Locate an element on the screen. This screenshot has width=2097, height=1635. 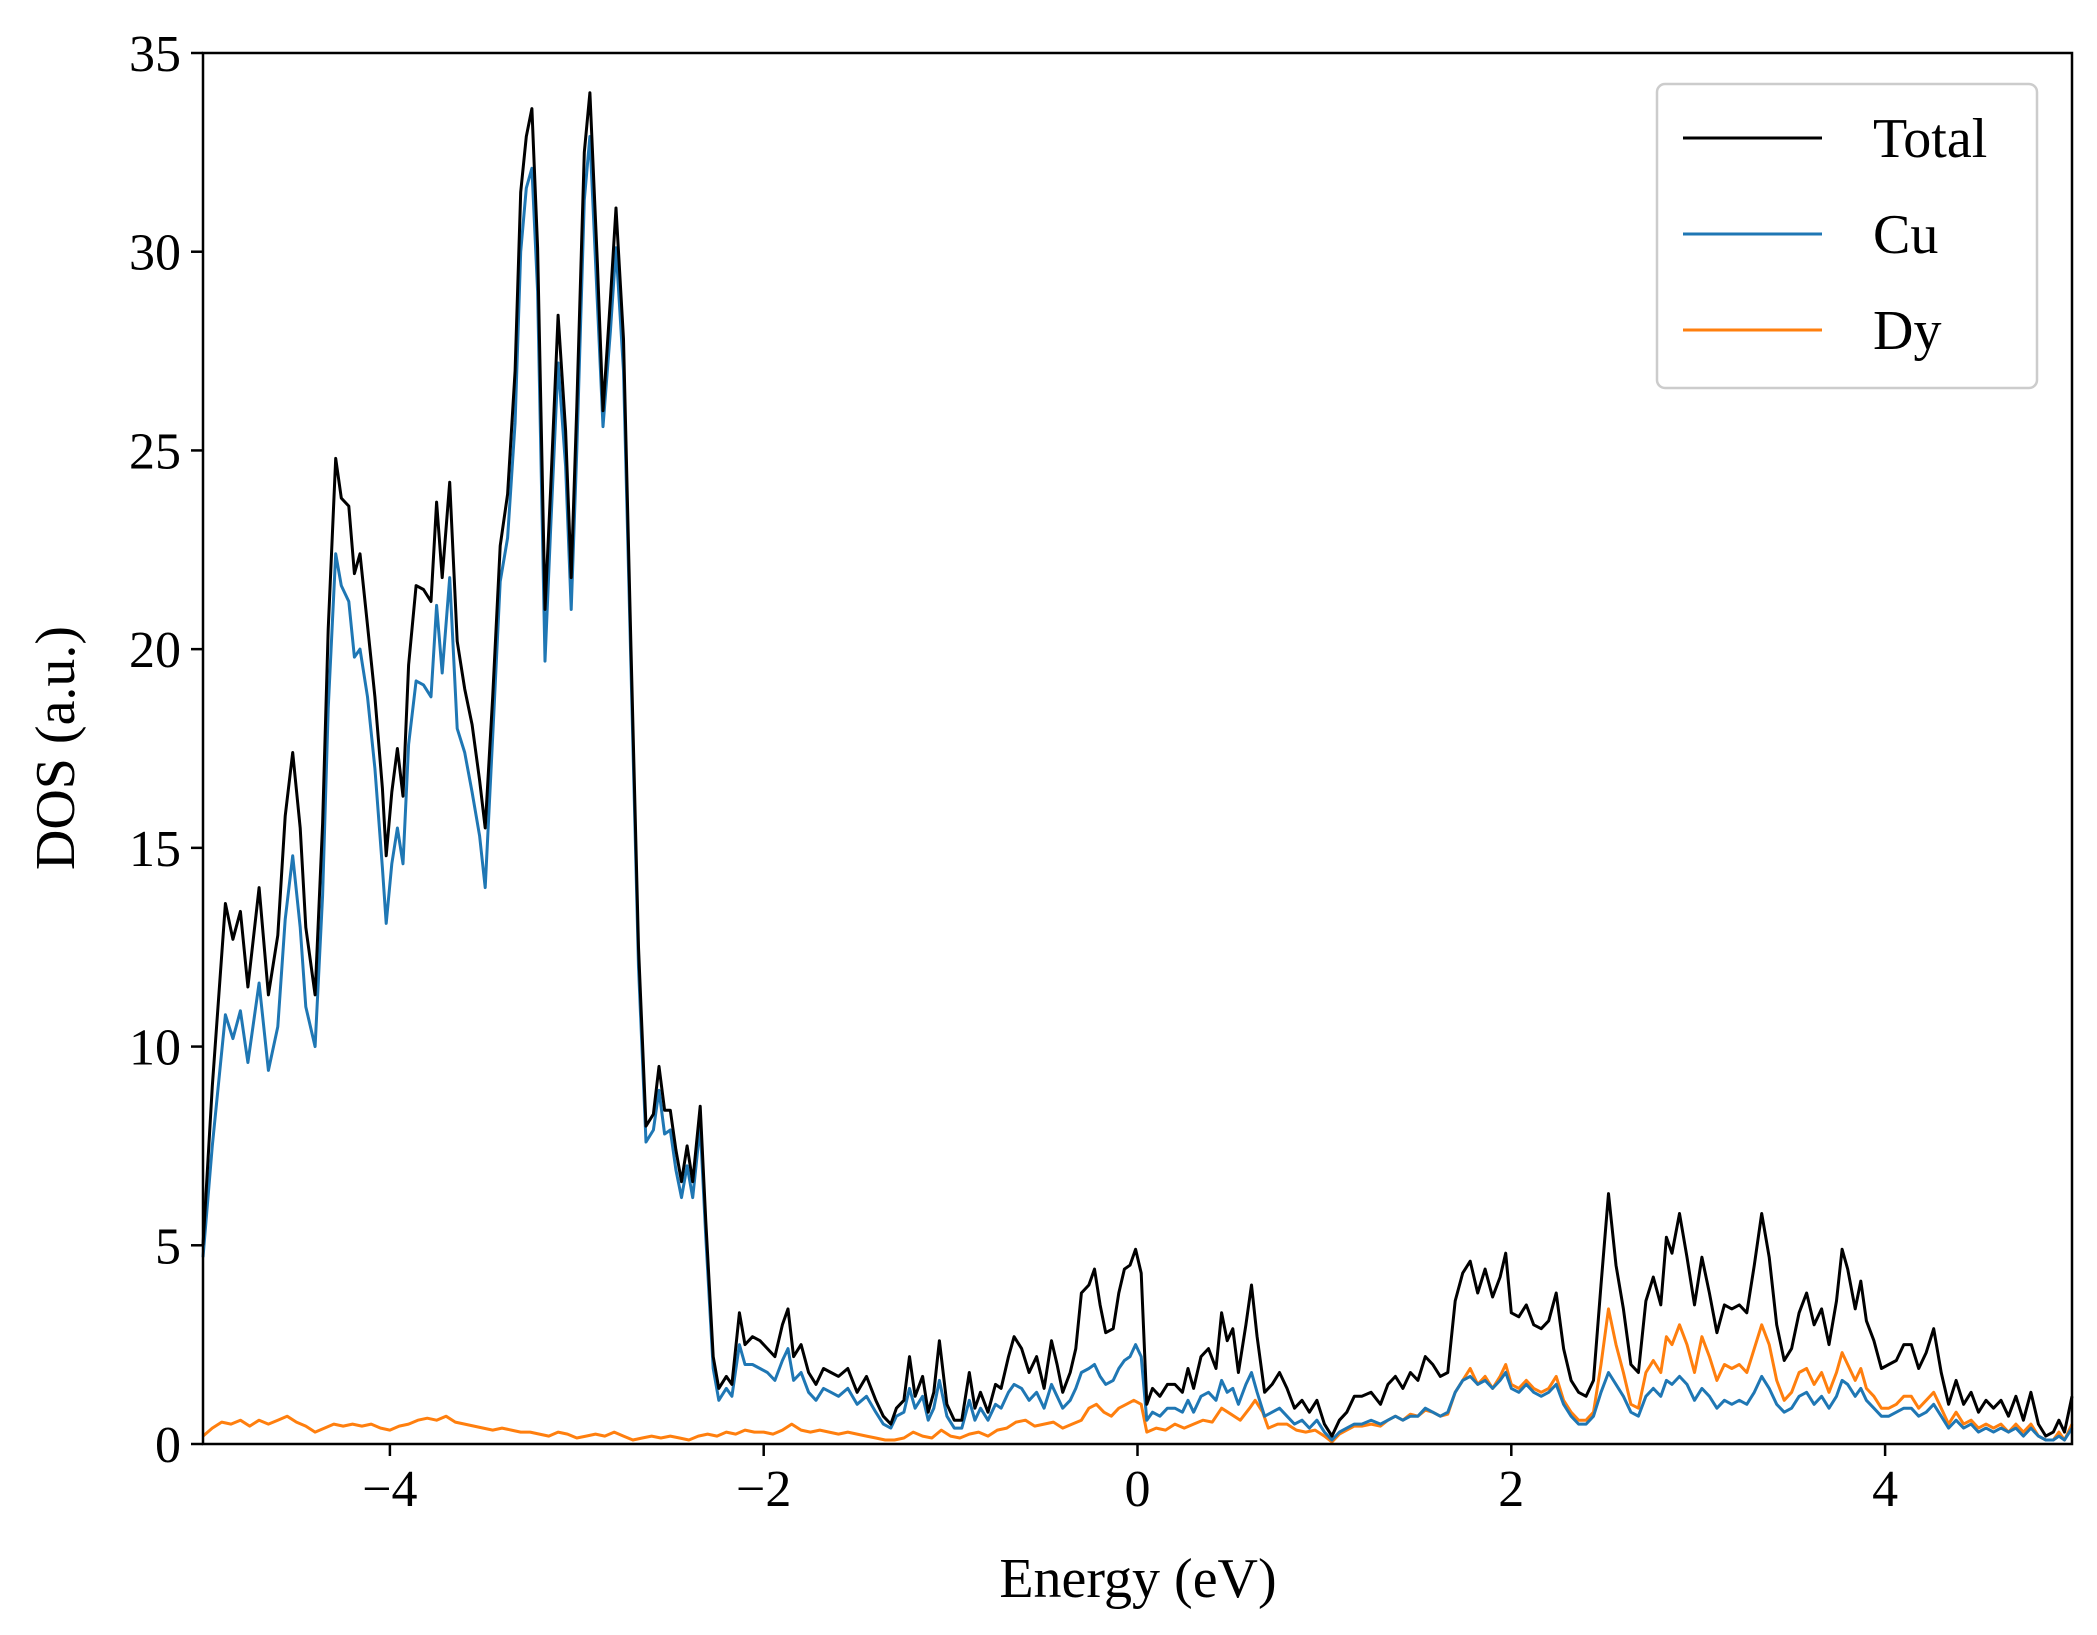
y-tick-label: 30 is located at coordinates (155, 253).